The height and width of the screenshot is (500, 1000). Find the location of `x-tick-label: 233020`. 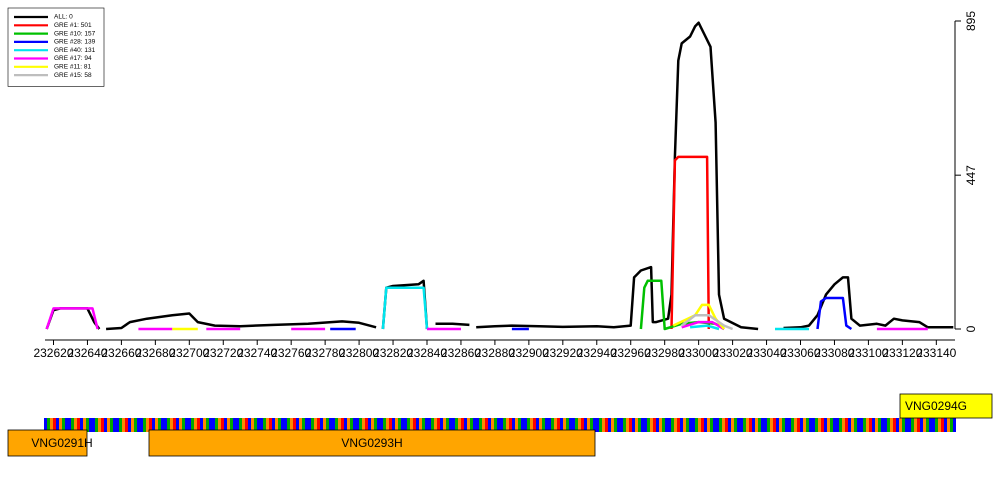

x-tick-label: 233020 is located at coordinates (733, 353).